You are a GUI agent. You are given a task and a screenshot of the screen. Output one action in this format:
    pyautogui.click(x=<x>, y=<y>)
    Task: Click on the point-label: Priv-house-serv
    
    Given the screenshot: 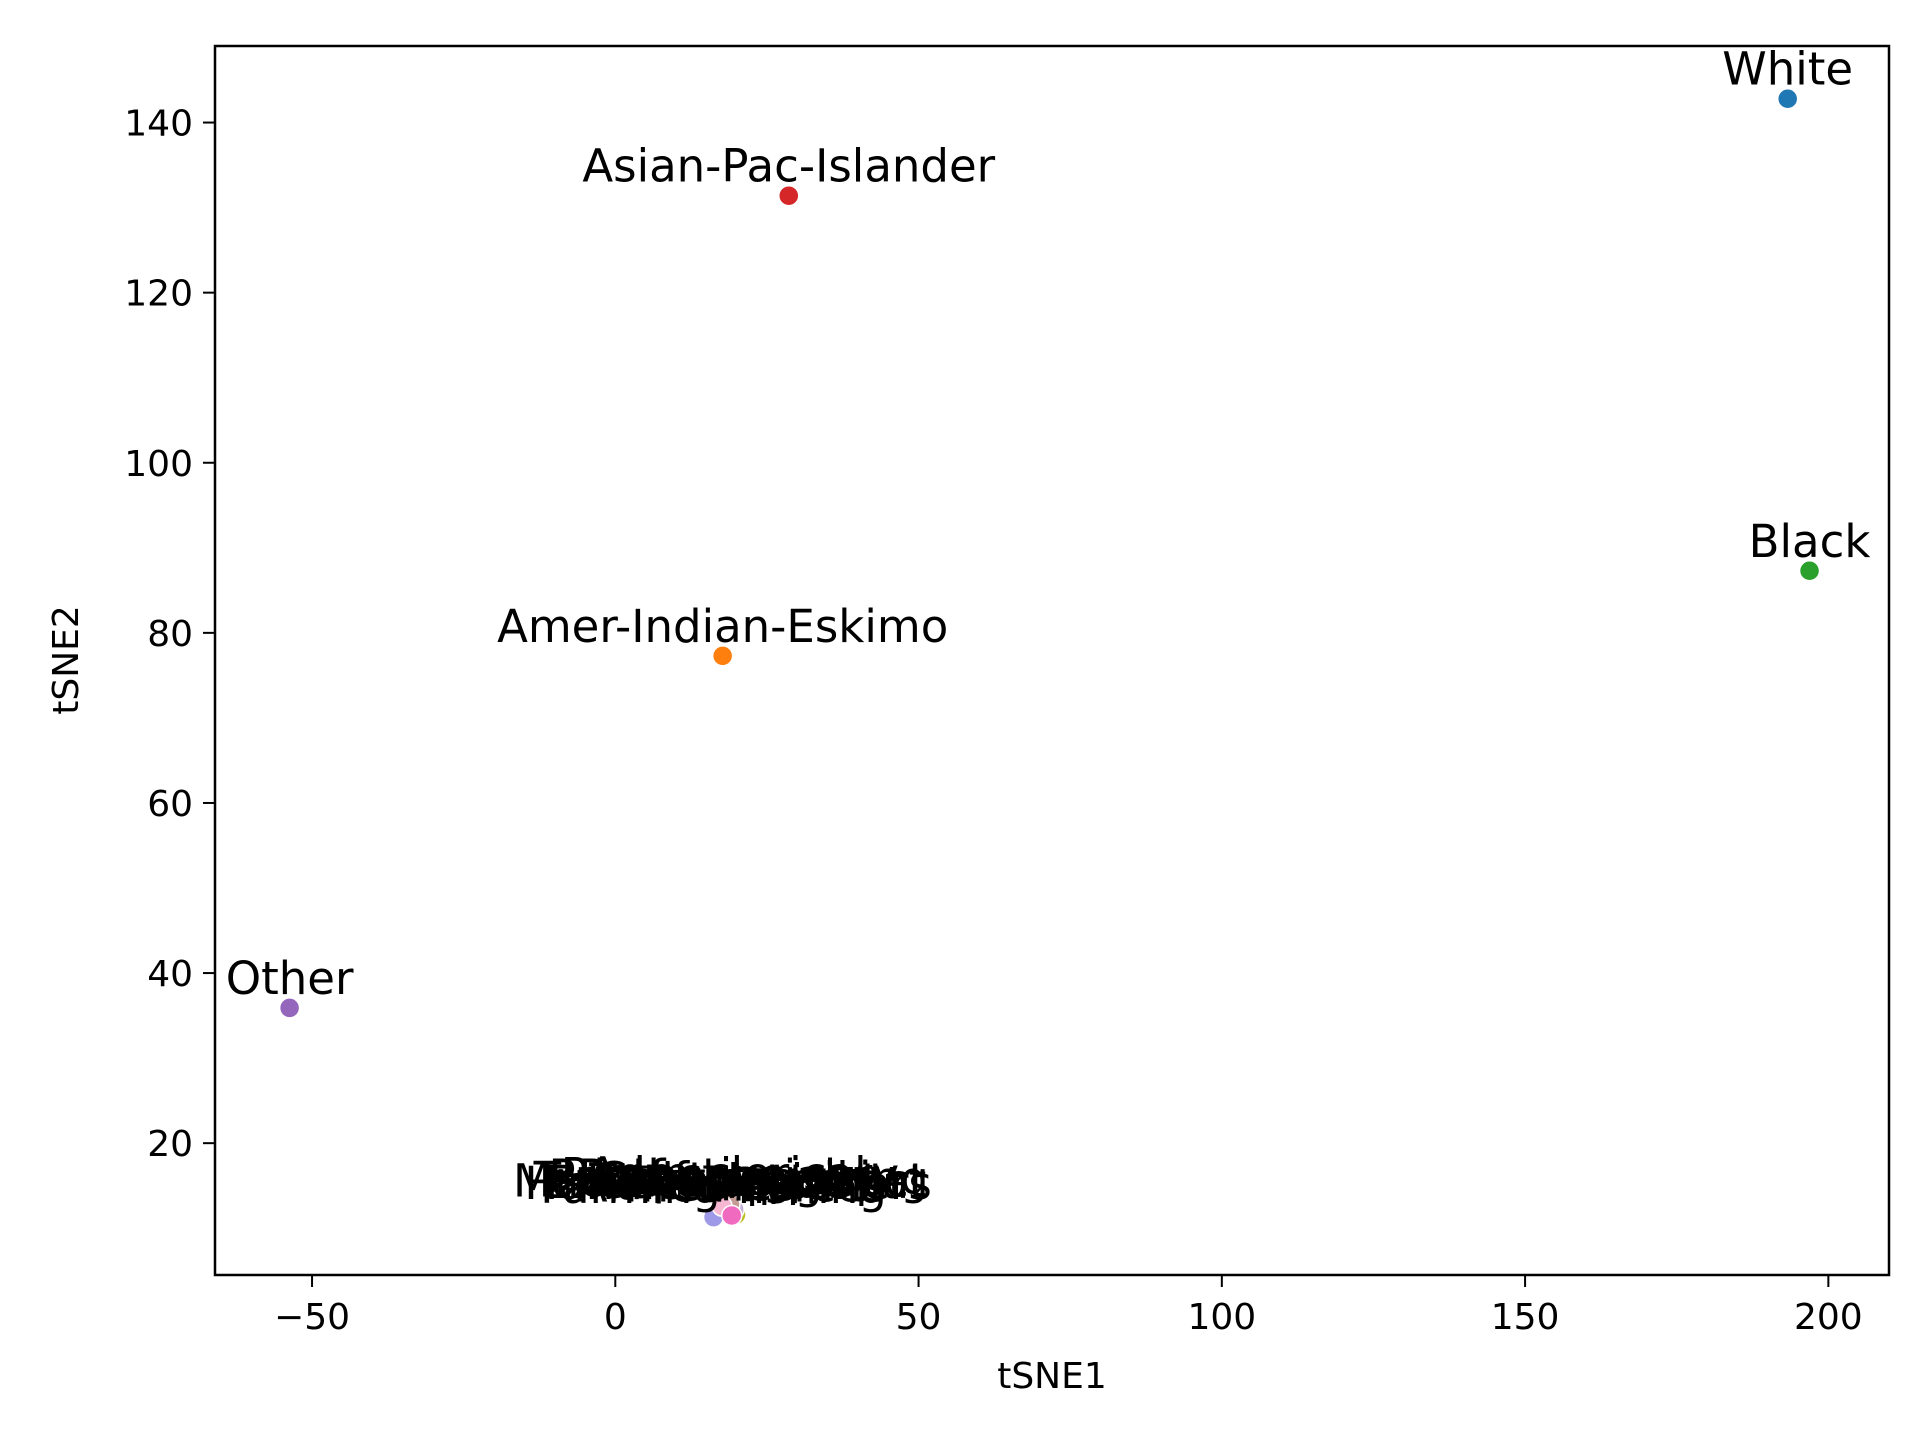 What is the action you would take?
    pyautogui.click(x=721, y=1176)
    